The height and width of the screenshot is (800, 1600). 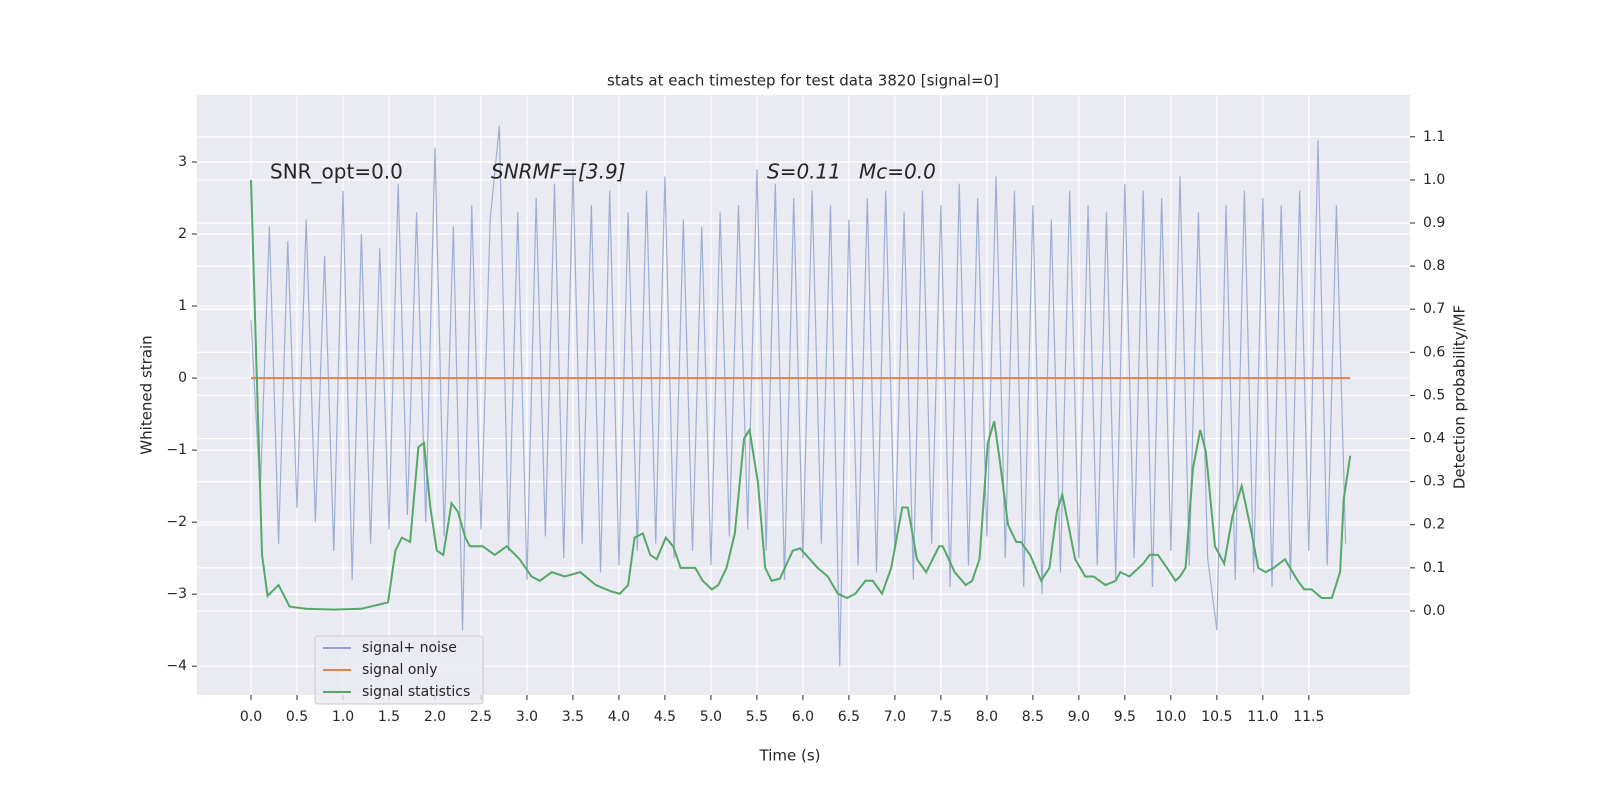 What do you see at coordinates (336, 172) in the screenshot?
I see `annotation: SNR_opt=0.0` at bounding box center [336, 172].